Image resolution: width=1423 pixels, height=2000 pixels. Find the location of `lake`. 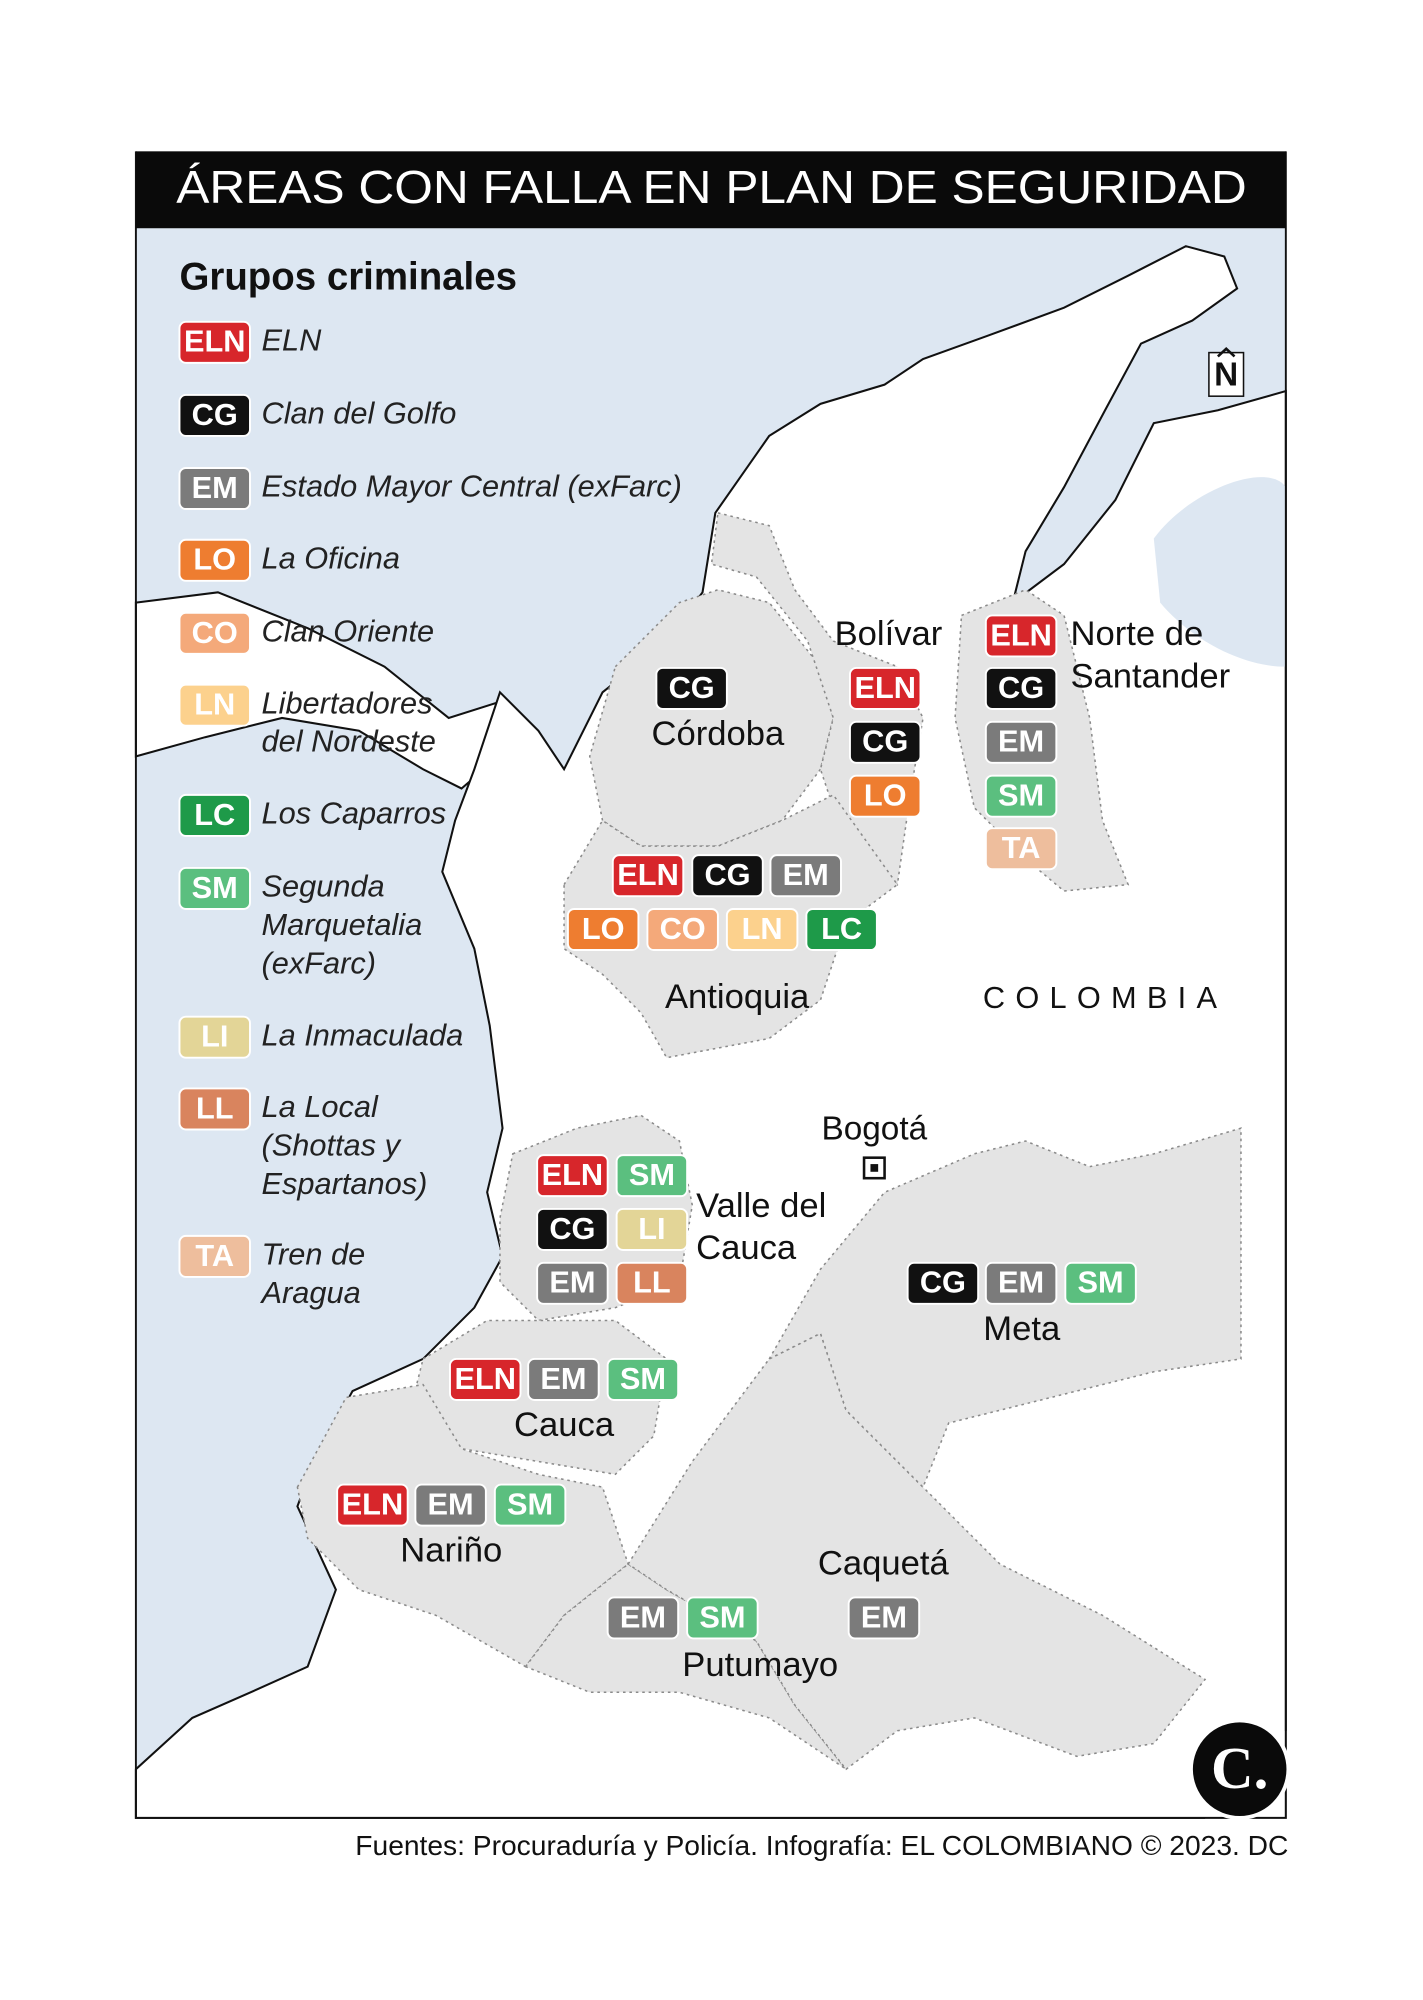

lake is located at coordinates (1219, 572).